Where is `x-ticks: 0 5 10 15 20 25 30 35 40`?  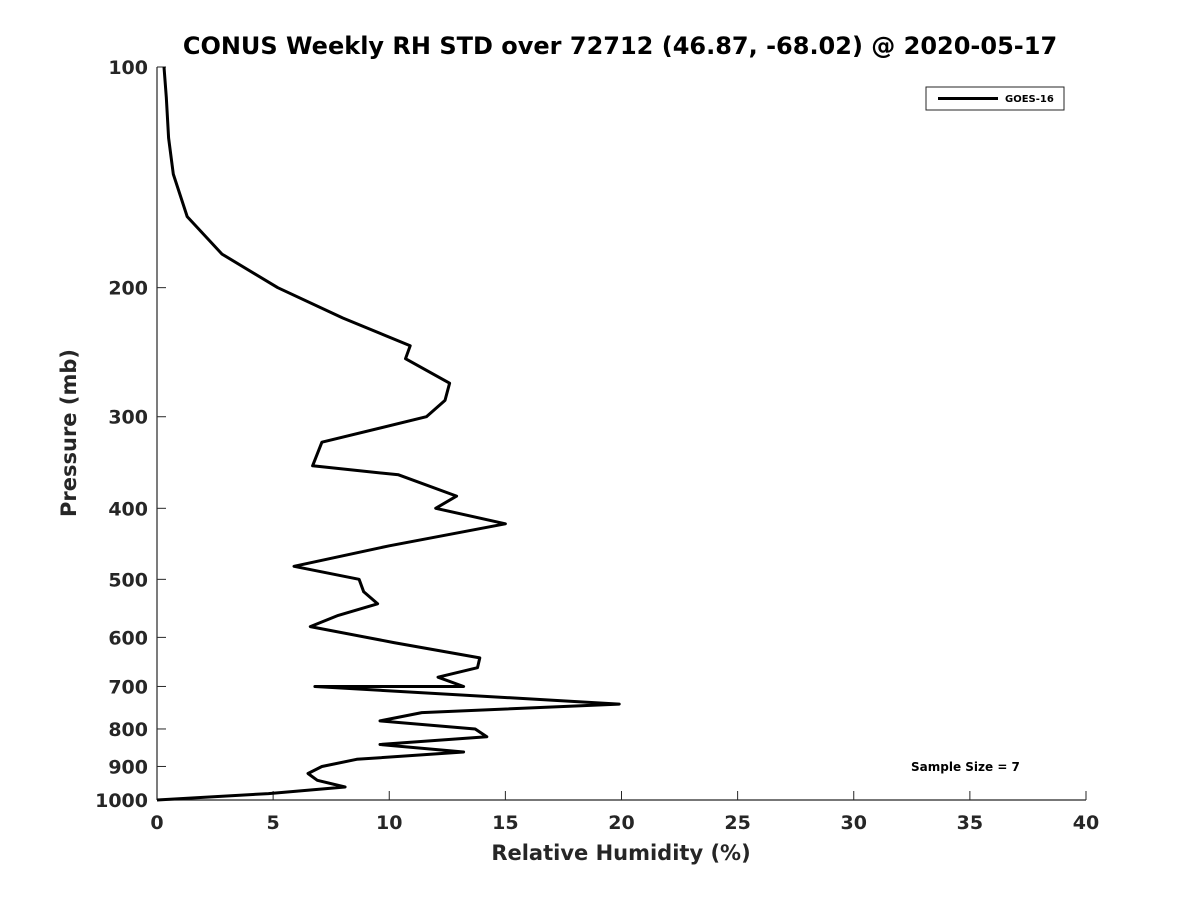 x-ticks: 0 5 10 15 20 25 30 35 40 is located at coordinates (624, 812).